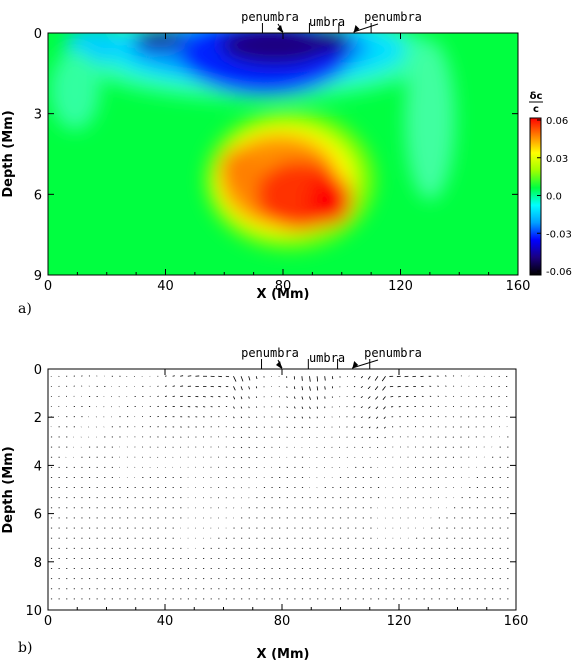  I want to click on y-axis-label-a: Depth (Mm), so click(8, 153).